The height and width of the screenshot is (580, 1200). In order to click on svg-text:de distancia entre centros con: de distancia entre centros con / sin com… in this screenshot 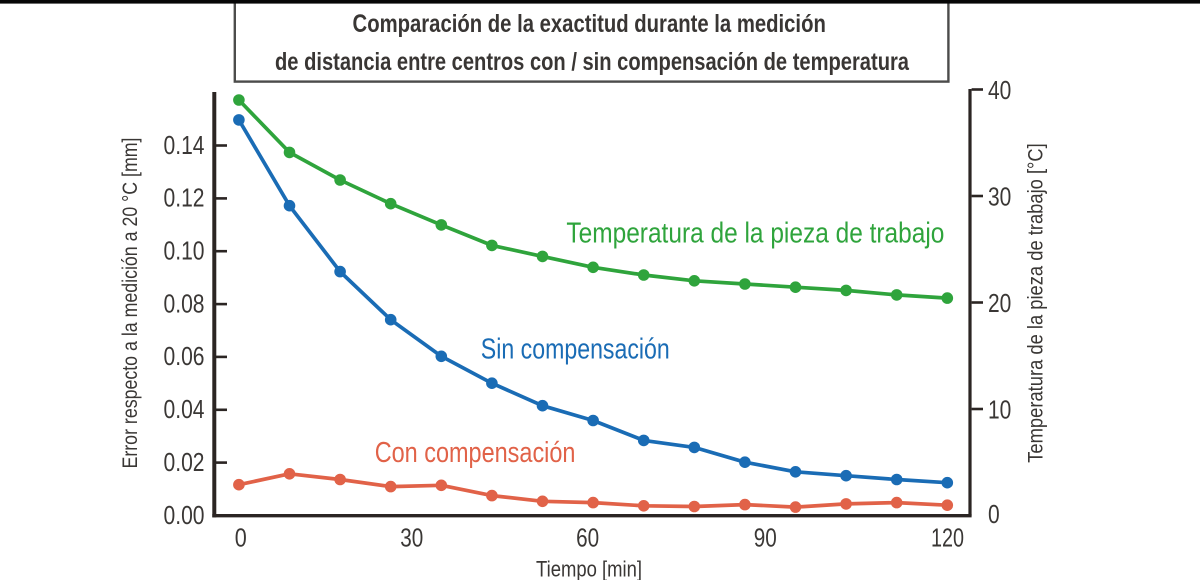, I will do `click(592, 62)`.